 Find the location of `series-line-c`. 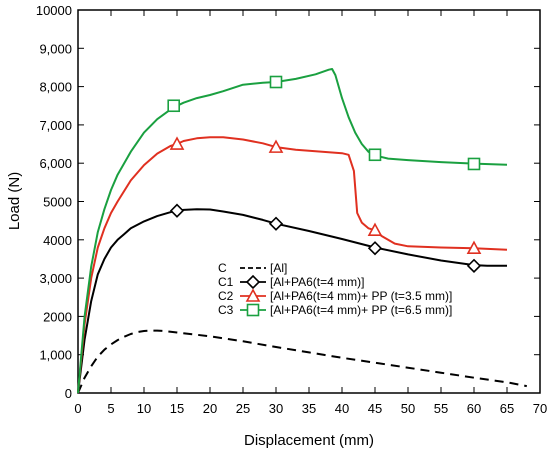

series-line-c is located at coordinates (302, 361).